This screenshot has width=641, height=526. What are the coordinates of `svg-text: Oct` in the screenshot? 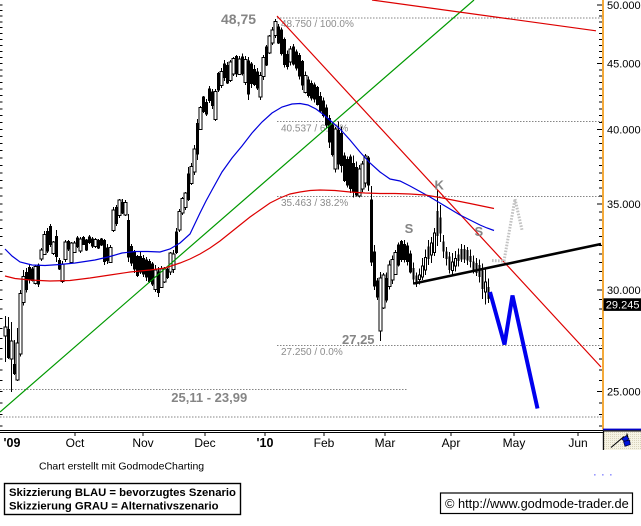 It's located at (75, 443).